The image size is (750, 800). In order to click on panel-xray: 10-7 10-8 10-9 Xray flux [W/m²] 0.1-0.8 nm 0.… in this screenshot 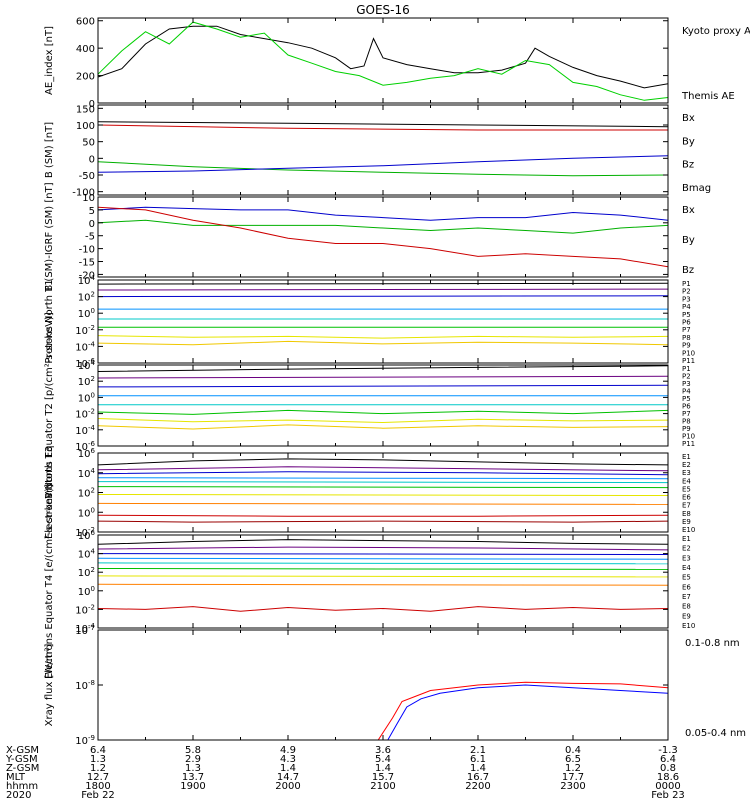, I will do `click(395, 685)`.